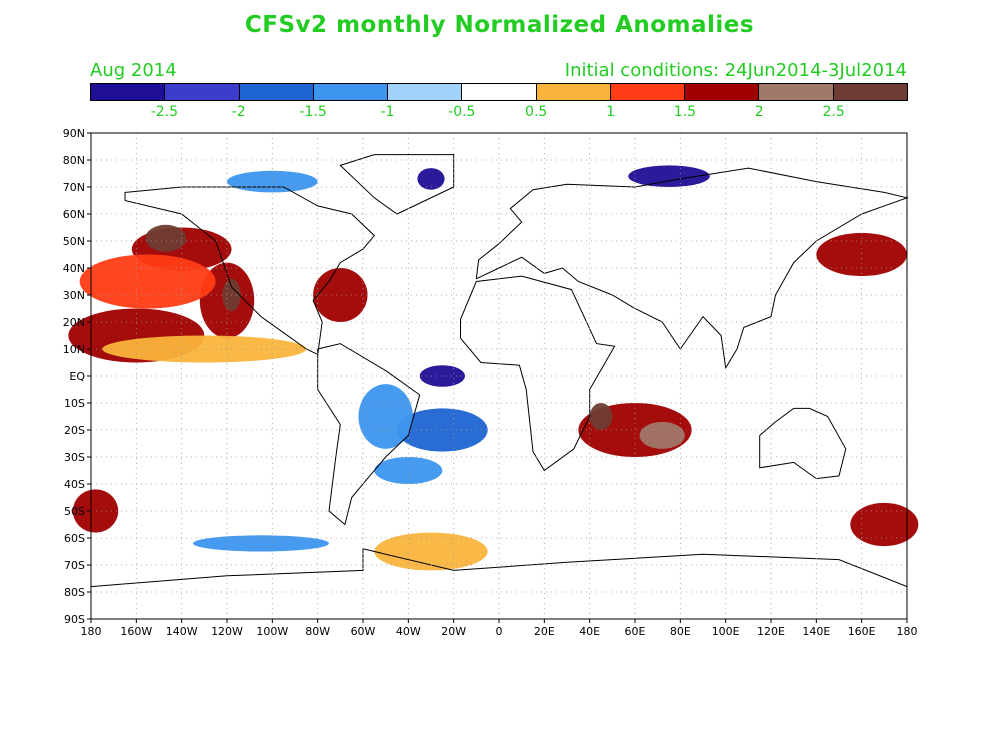  Describe the element at coordinates (133, 70) in the screenshot. I see `forecast-month: Aug 2014` at that location.